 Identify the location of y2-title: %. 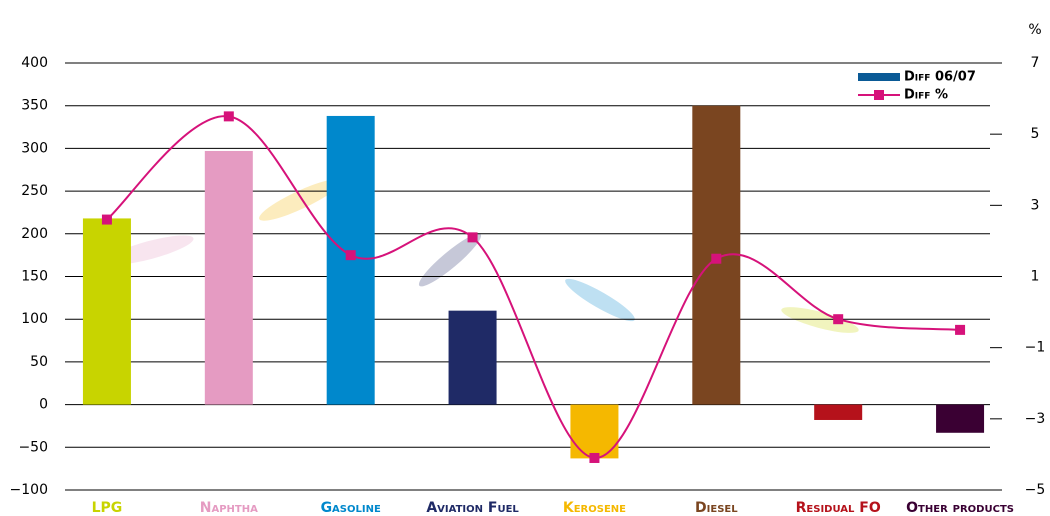
(1034, 30).